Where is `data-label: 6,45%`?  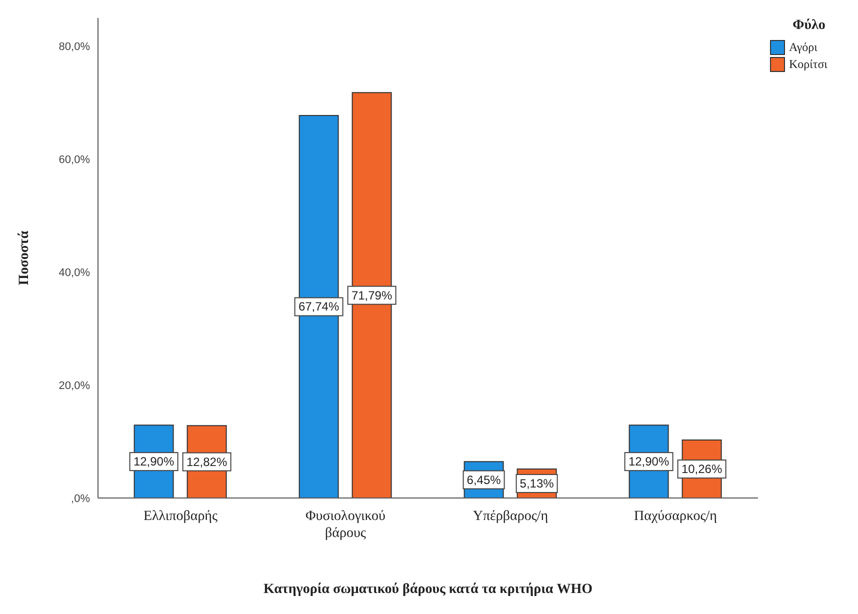
data-label: 6,45% is located at coordinates (484, 479).